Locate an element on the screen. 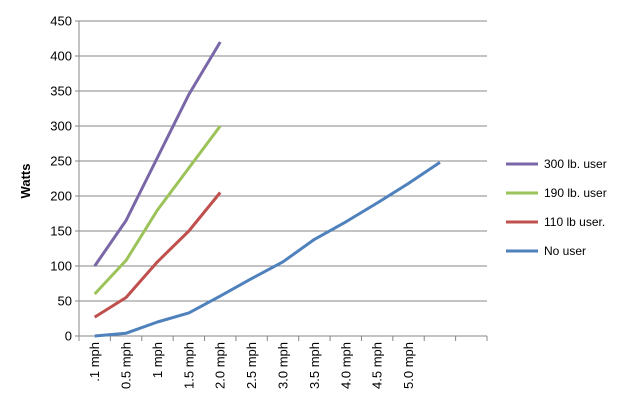 This screenshot has height=411, width=636. x-tick-label: 1.5 mph is located at coordinates (188, 365).